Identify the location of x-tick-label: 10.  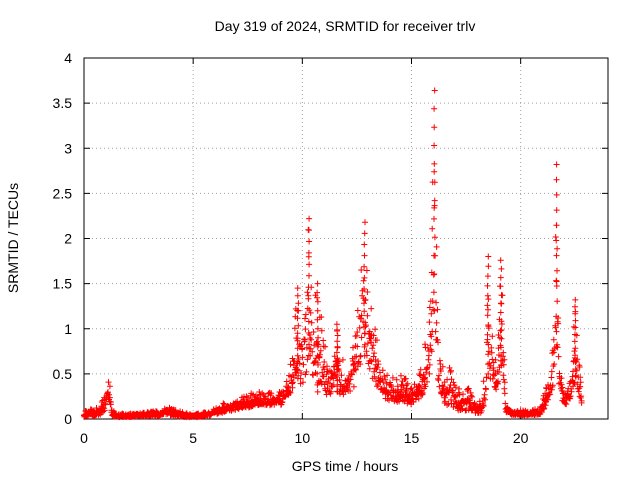
(303, 438).